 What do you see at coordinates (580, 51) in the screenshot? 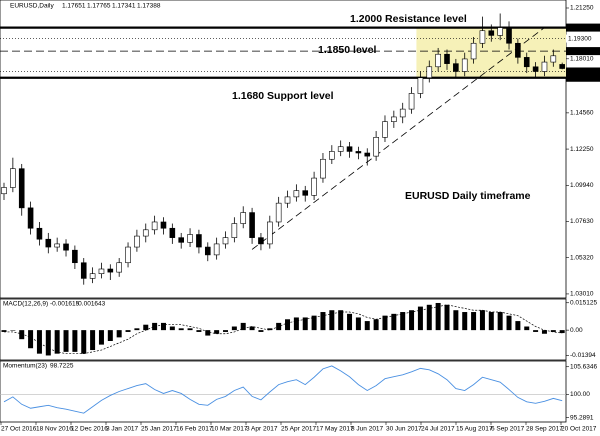
I see `level-label: 1.18500` at bounding box center [580, 51].